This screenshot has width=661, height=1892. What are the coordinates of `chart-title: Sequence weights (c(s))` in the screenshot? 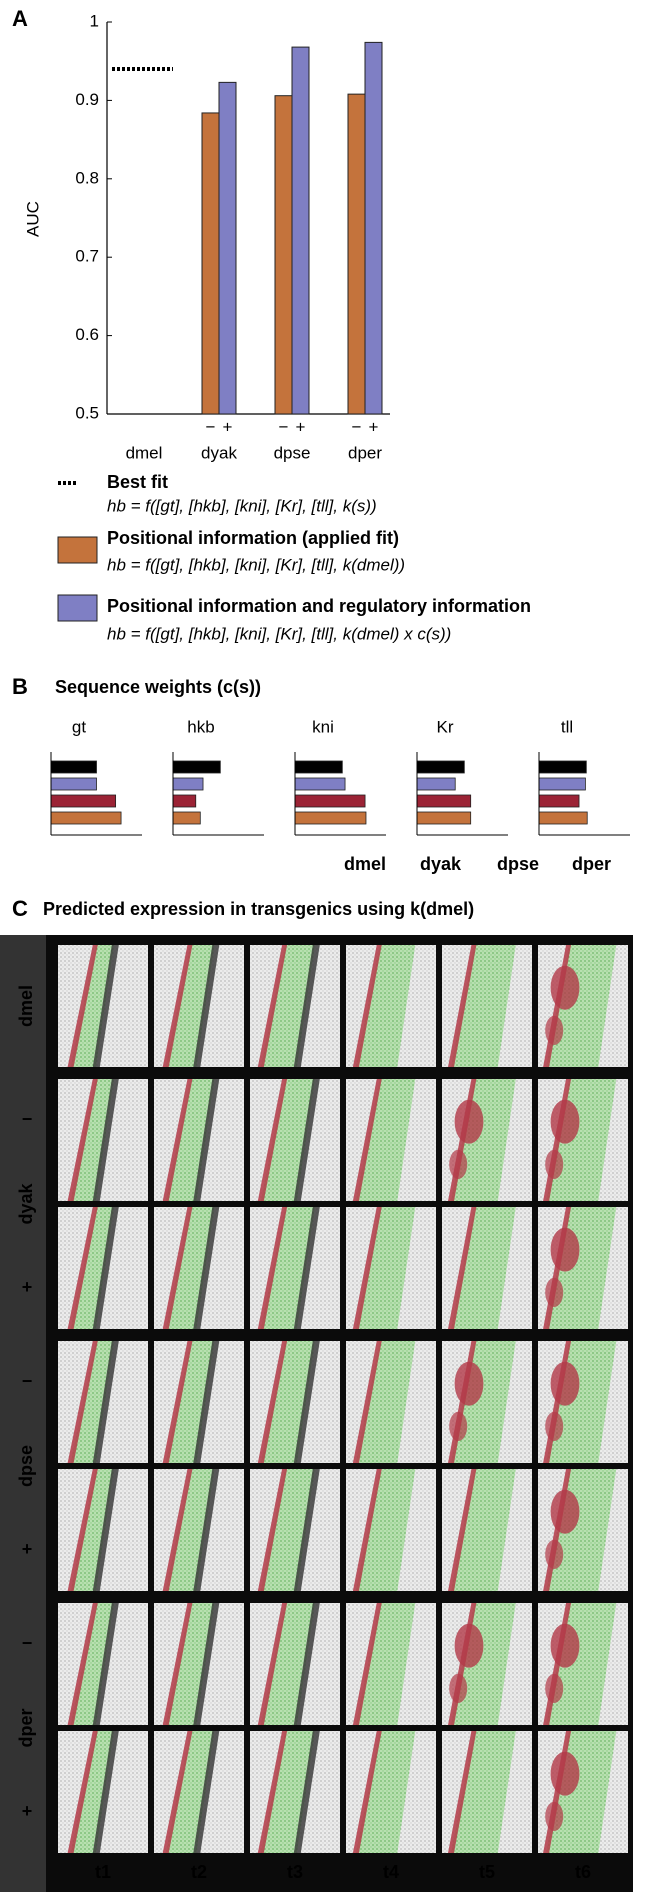 It's located at (158, 687).